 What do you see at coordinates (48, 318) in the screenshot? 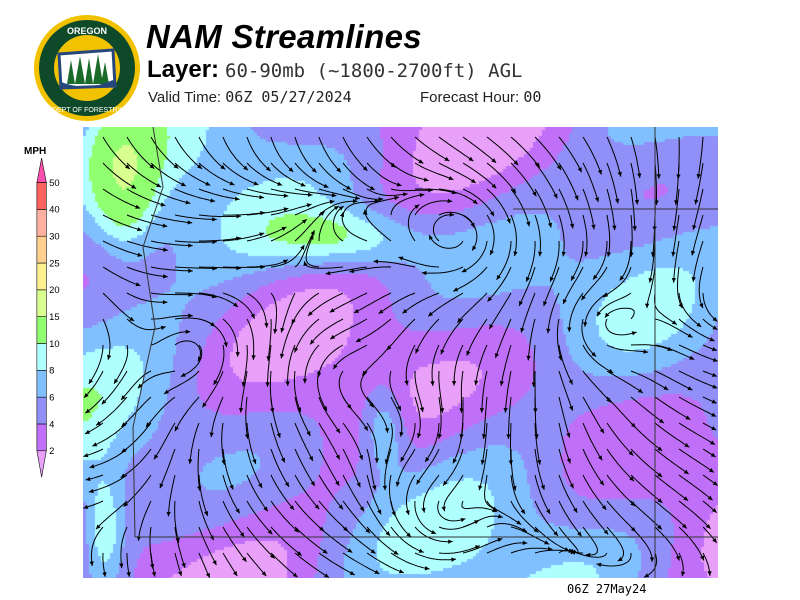
I see `wind-speed-legend: 2 4 6 8 10 15 20 25 30 40 50` at bounding box center [48, 318].